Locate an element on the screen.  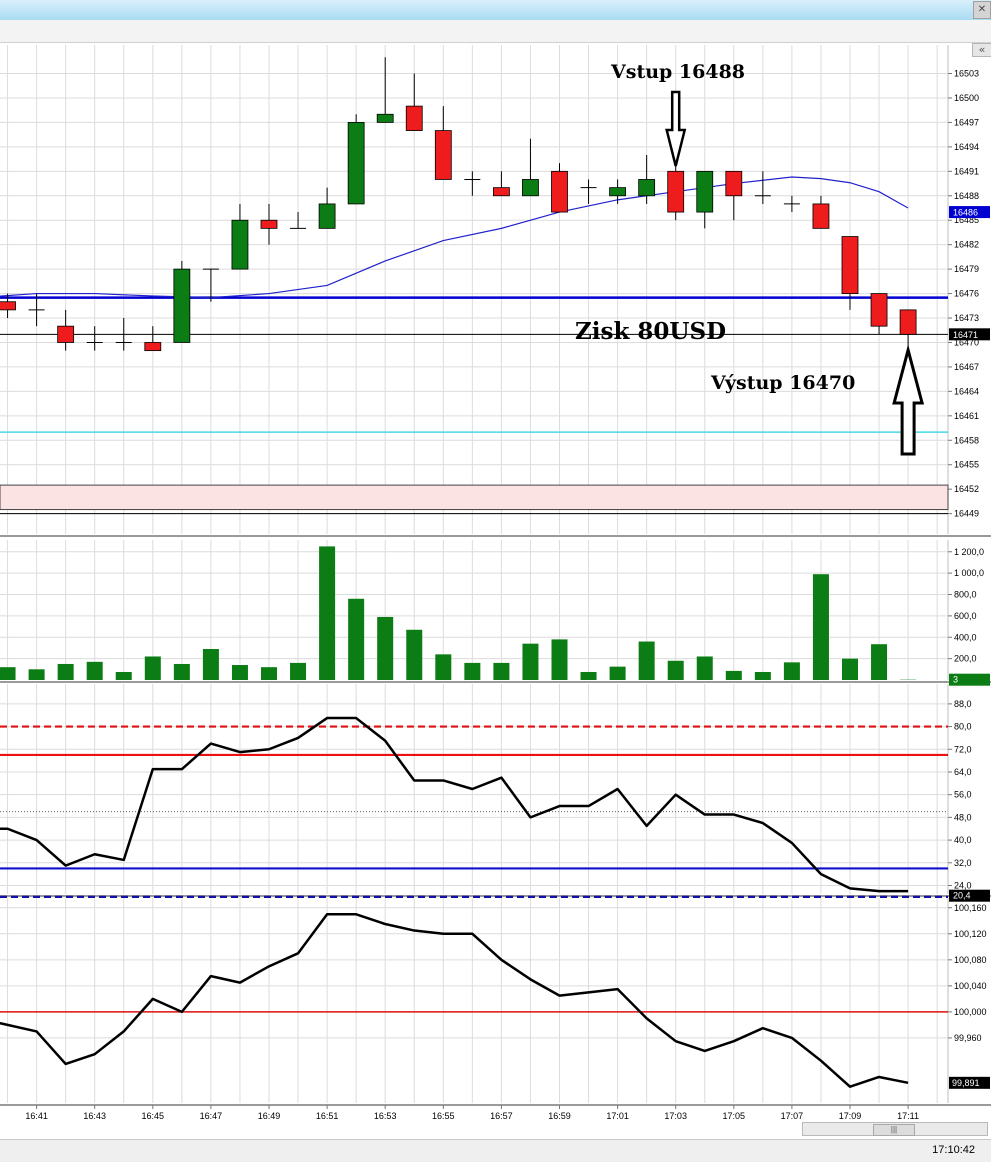
price-tick-label: 16455 is located at coordinates (966, 465).